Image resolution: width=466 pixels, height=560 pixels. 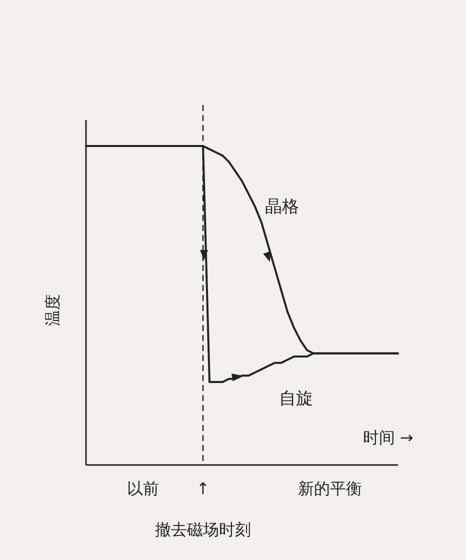 What do you see at coordinates (282, 207) in the screenshot?
I see `series-label: 晶格` at bounding box center [282, 207].